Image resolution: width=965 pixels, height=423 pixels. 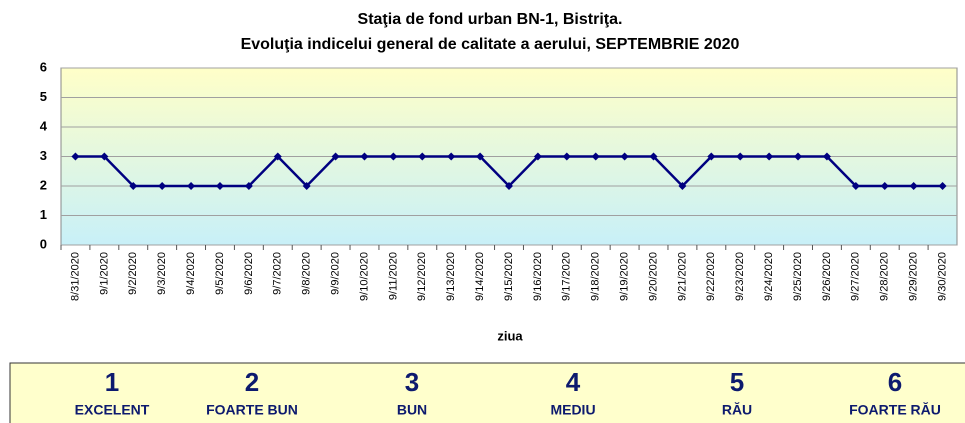 What do you see at coordinates (625, 276) in the screenshot?
I see `x-tick-label: 9/19/2020` at bounding box center [625, 276].